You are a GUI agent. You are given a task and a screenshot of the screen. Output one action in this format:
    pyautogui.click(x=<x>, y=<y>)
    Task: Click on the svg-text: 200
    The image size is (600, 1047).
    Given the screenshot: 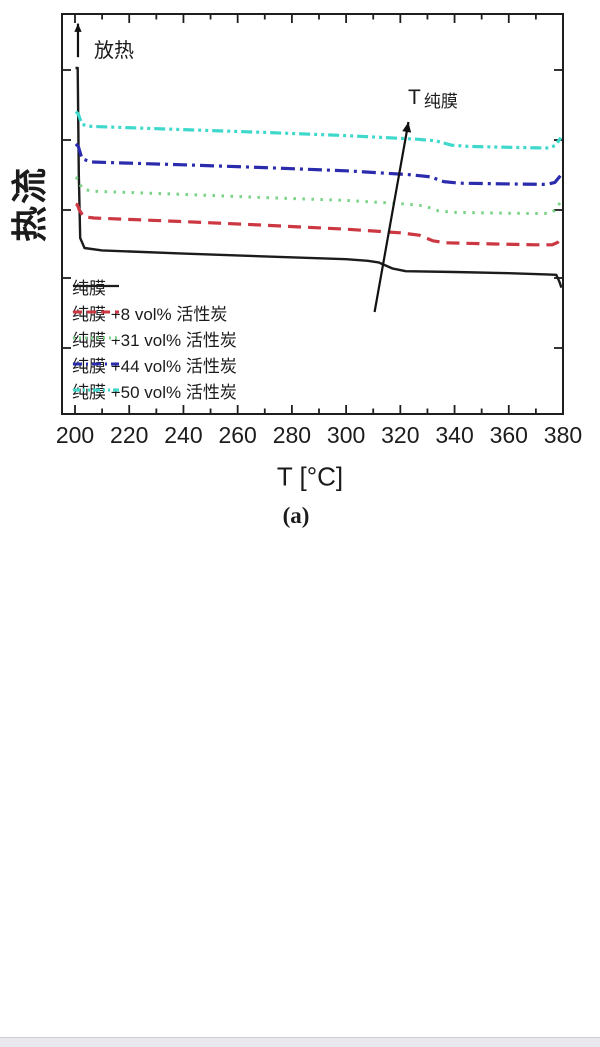 What is the action you would take?
    pyautogui.click(x=75, y=435)
    